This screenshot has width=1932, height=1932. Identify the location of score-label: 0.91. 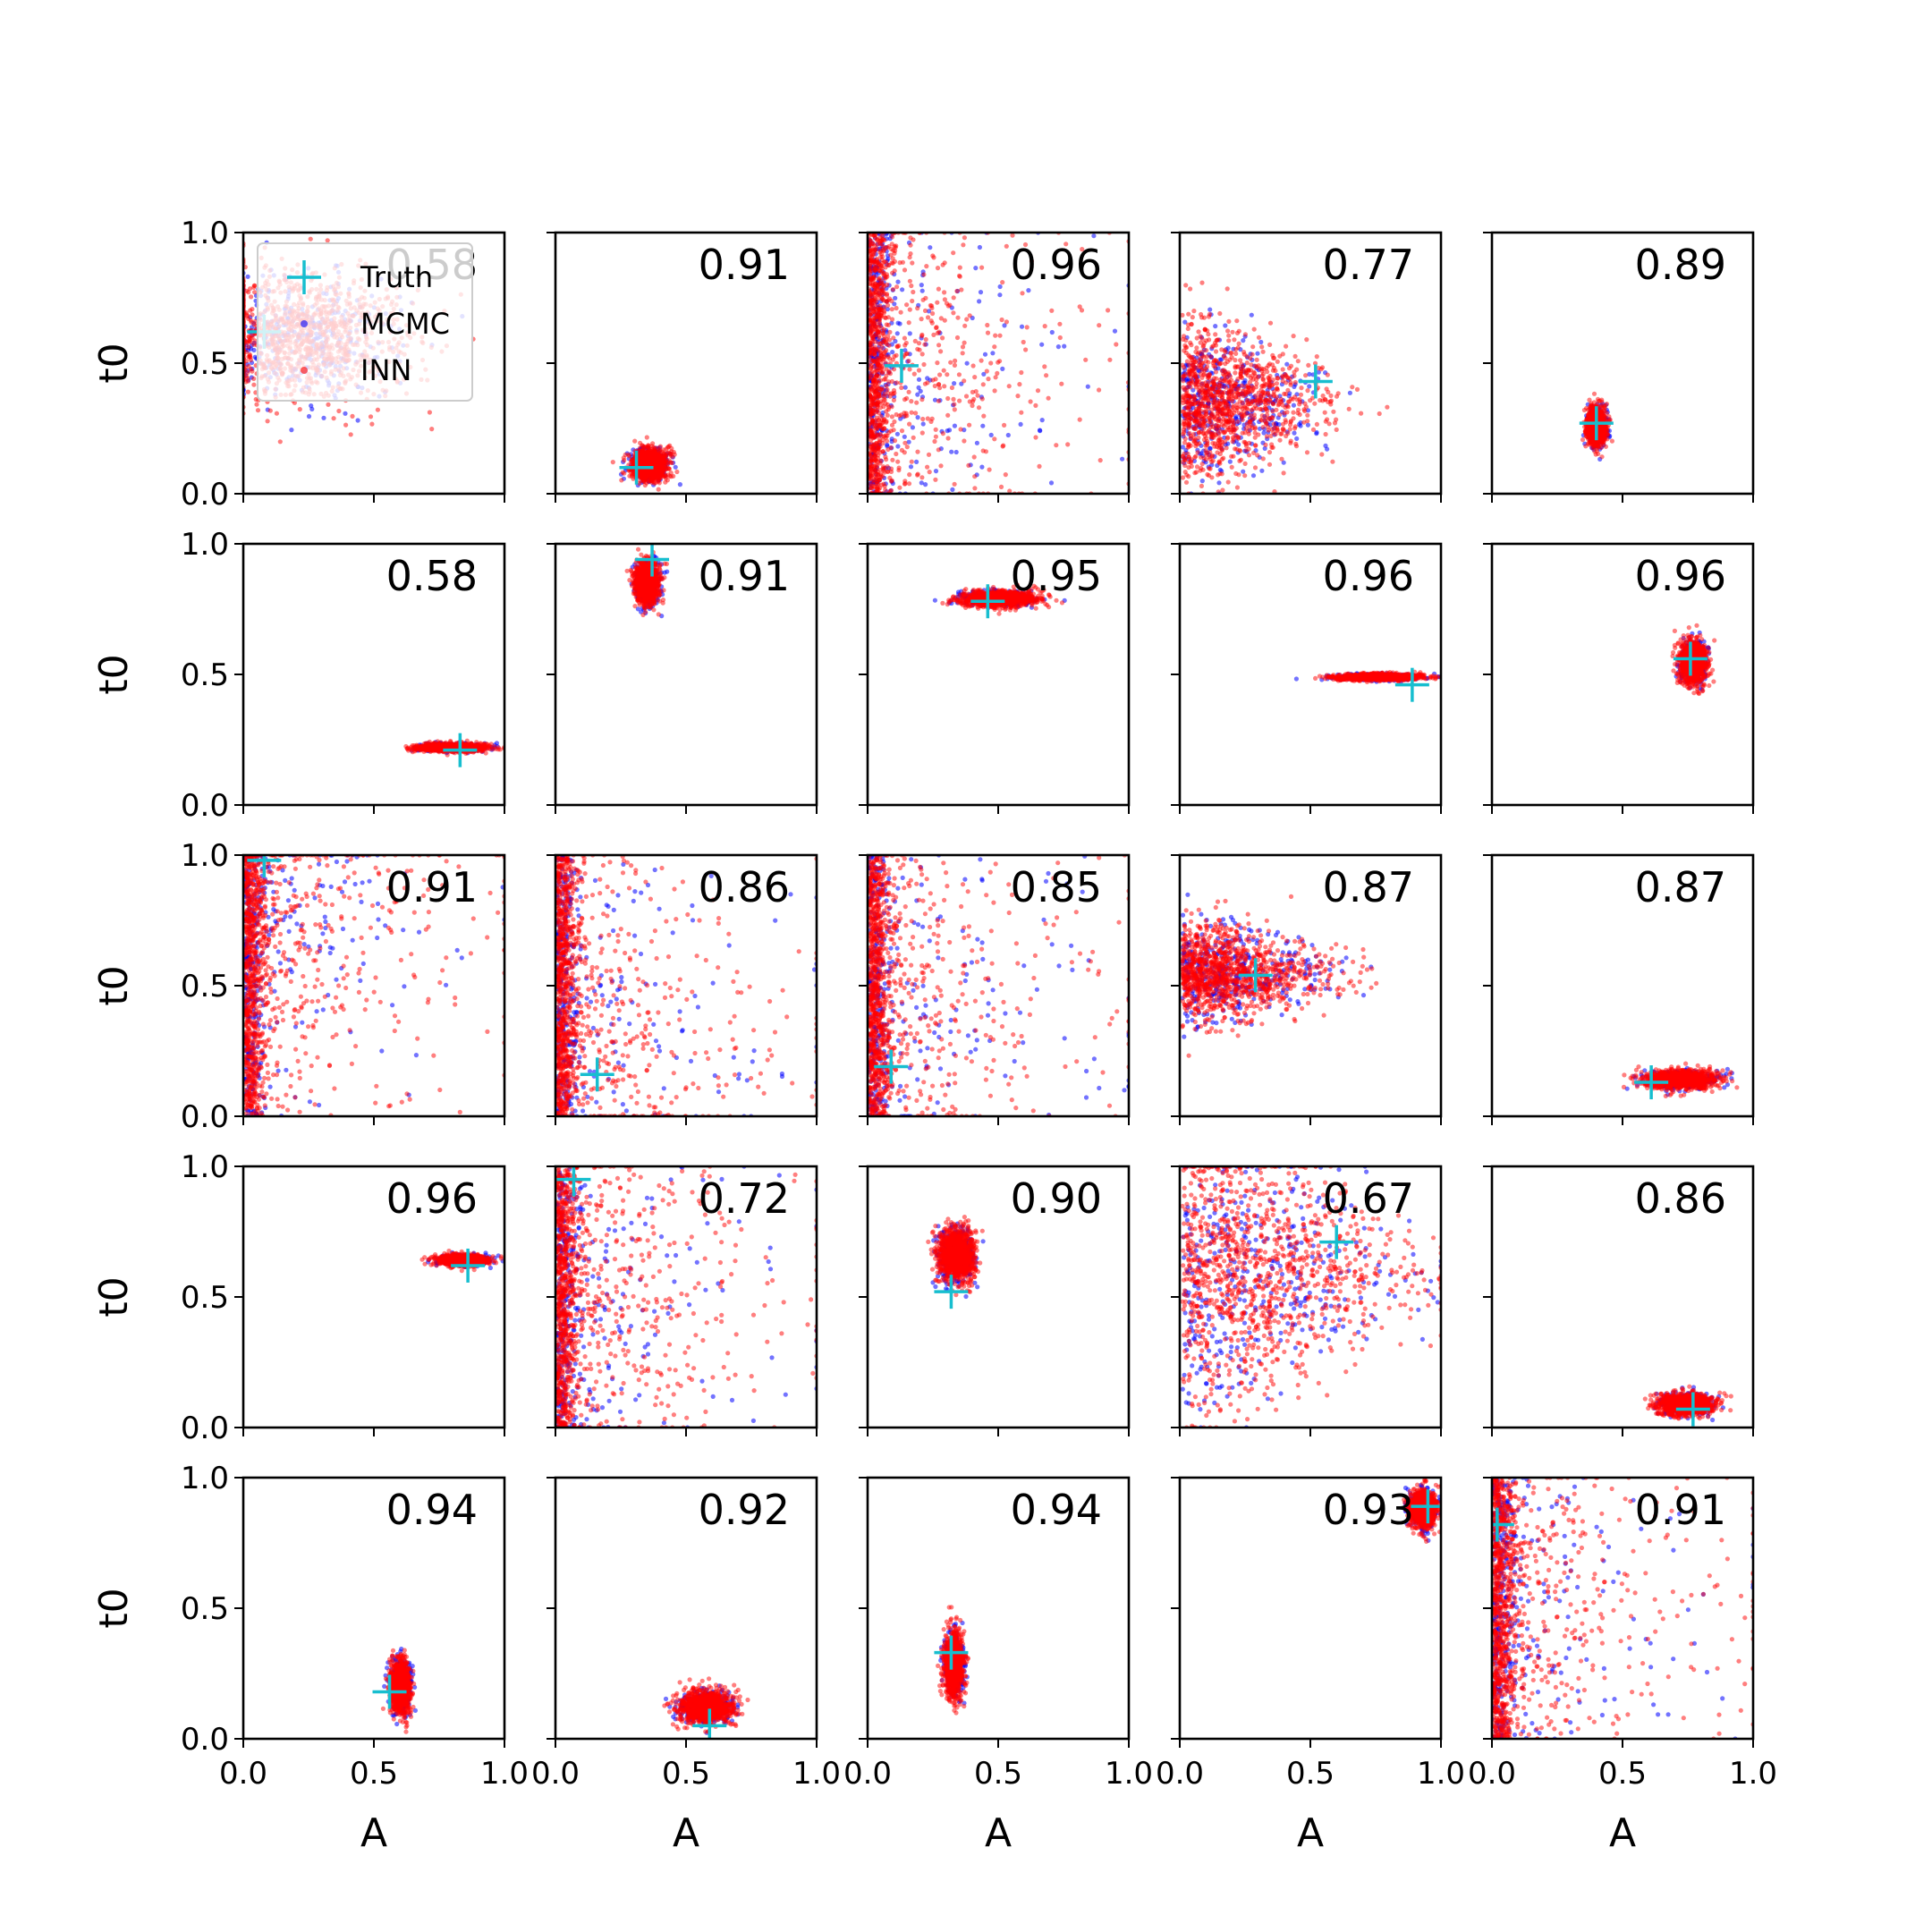
(744, 265).